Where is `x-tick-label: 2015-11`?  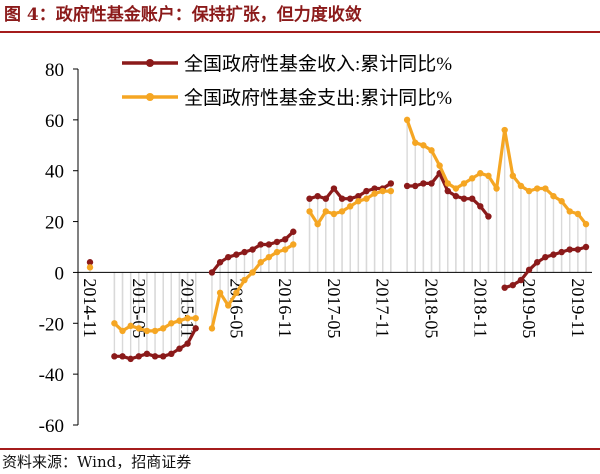
x-tick-label: 2015-11 is located at coordinates (188, 307).